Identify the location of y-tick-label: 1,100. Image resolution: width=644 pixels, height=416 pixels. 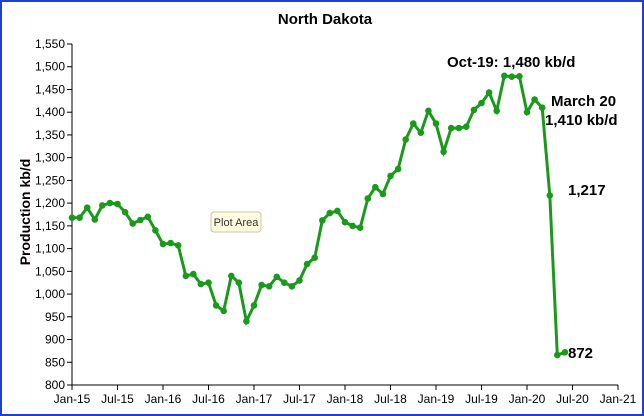
(50, 249).